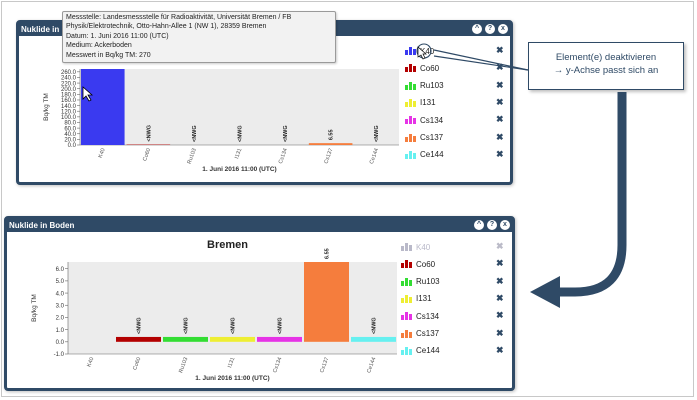 This screenshot has width=697, height=400. Describe the element at coordinates (69, 73) in the screenshot. I see `y-tick-label: 260.0` at that location.